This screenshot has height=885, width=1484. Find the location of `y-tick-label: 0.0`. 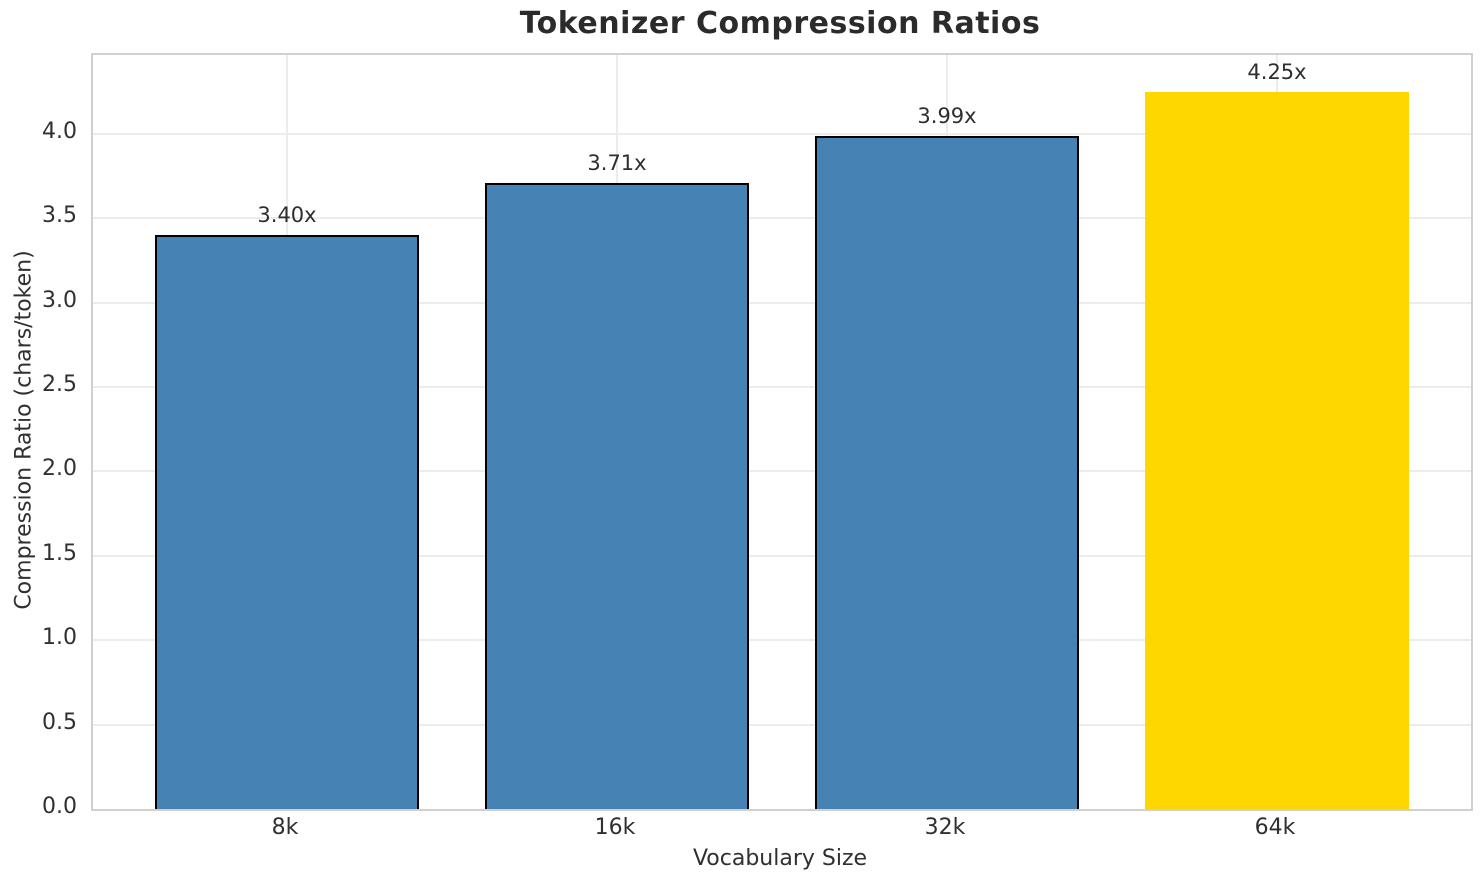

y-tick-label: 0.0 is located at coordinates (59, 806).